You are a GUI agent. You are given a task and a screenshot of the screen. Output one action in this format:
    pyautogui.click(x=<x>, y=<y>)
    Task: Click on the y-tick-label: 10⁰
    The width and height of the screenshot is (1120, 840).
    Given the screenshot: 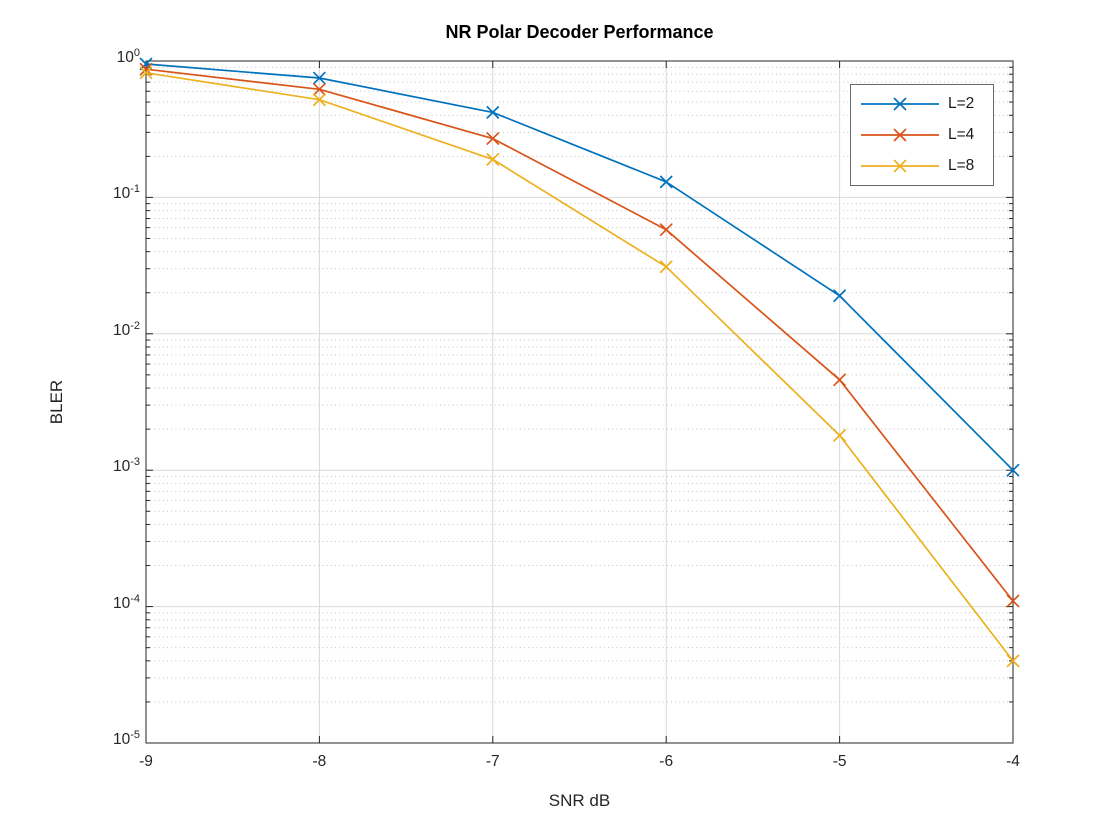 What is the action you would take?
    pyautogui.click(x=128, y=56)
    